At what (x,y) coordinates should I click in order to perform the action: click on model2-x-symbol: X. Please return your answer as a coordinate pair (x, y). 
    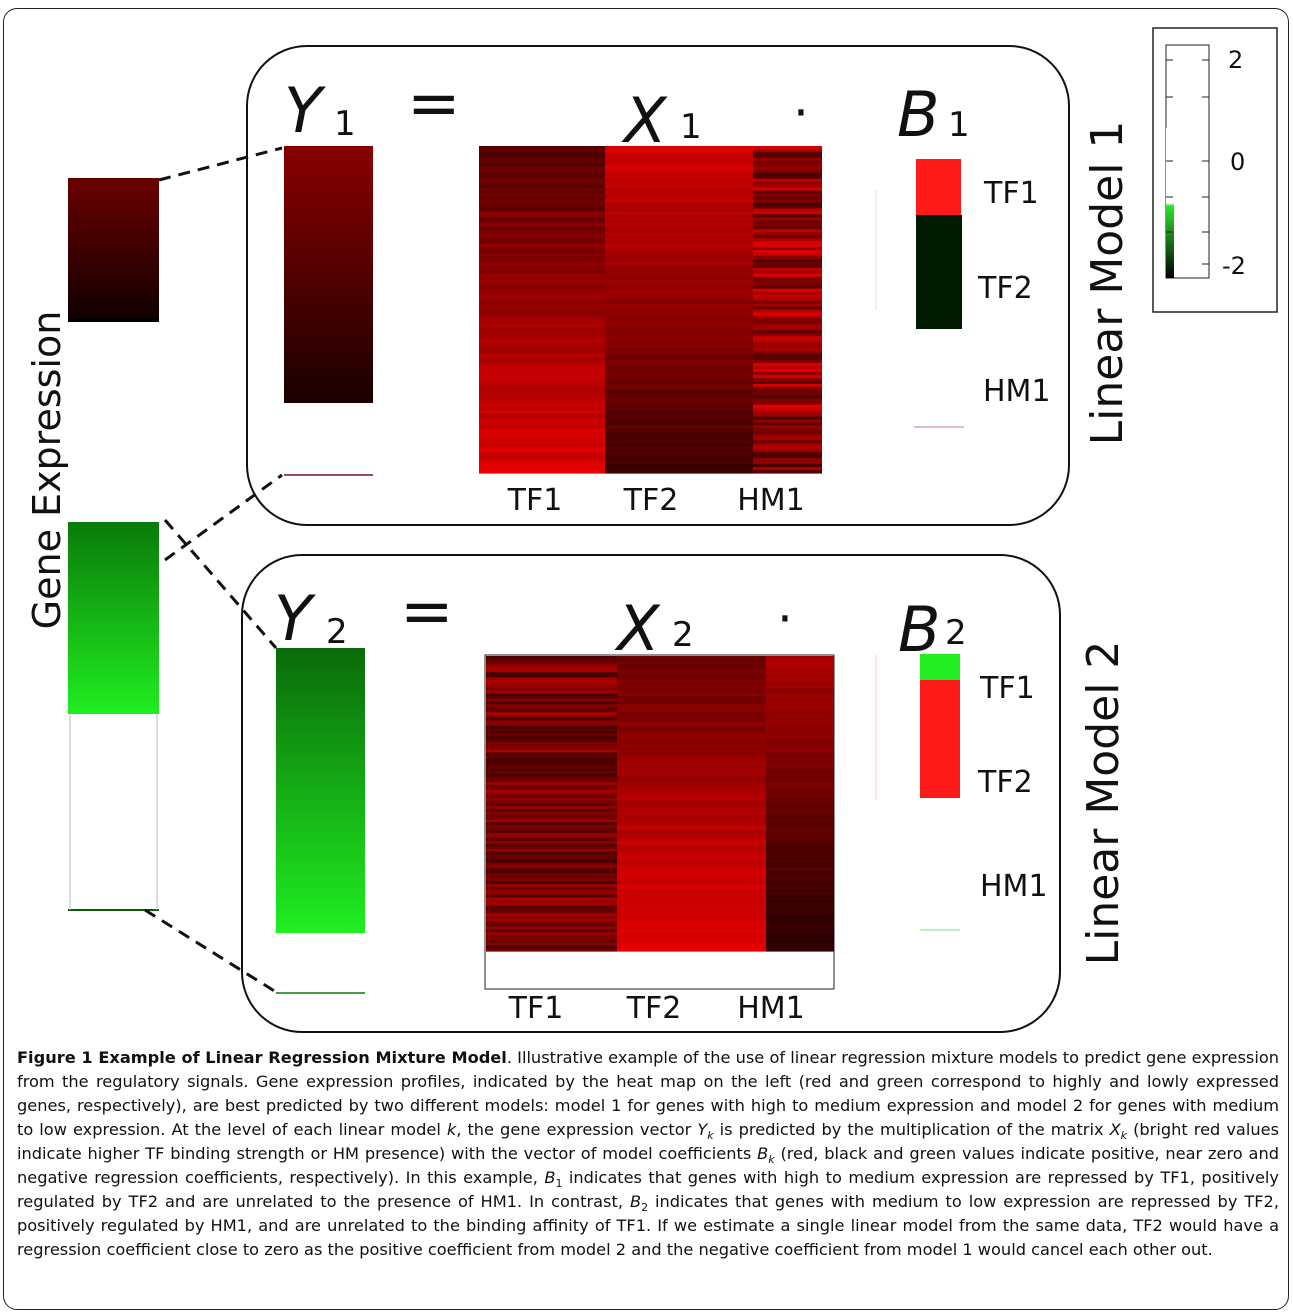
    Looking at the image, I should click on (637, 628).